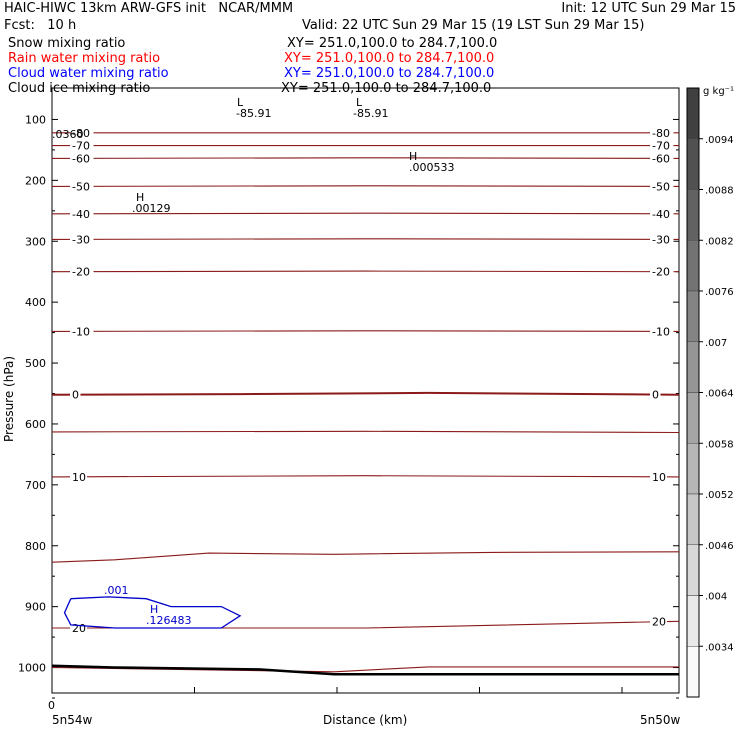  I want to click on terrain-line, so click(365, 670).